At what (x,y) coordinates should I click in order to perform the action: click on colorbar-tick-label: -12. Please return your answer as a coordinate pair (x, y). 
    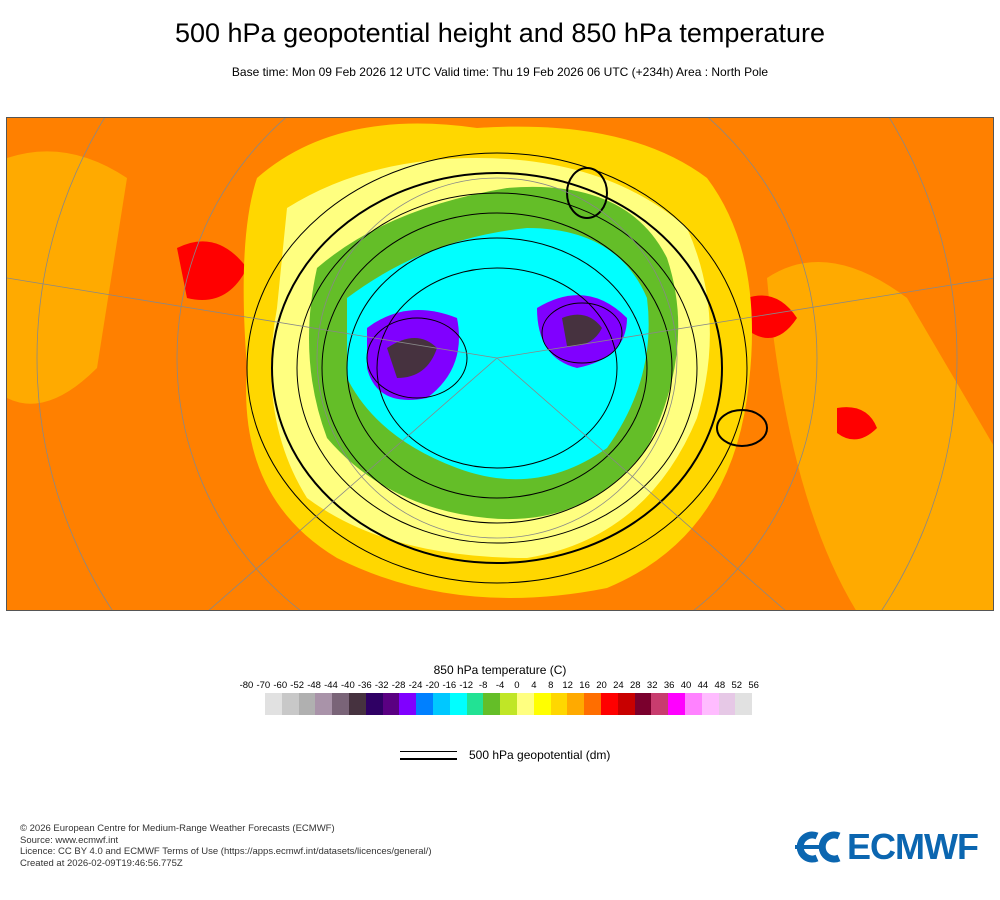
    Looking at the image, I should click on (466, 685).